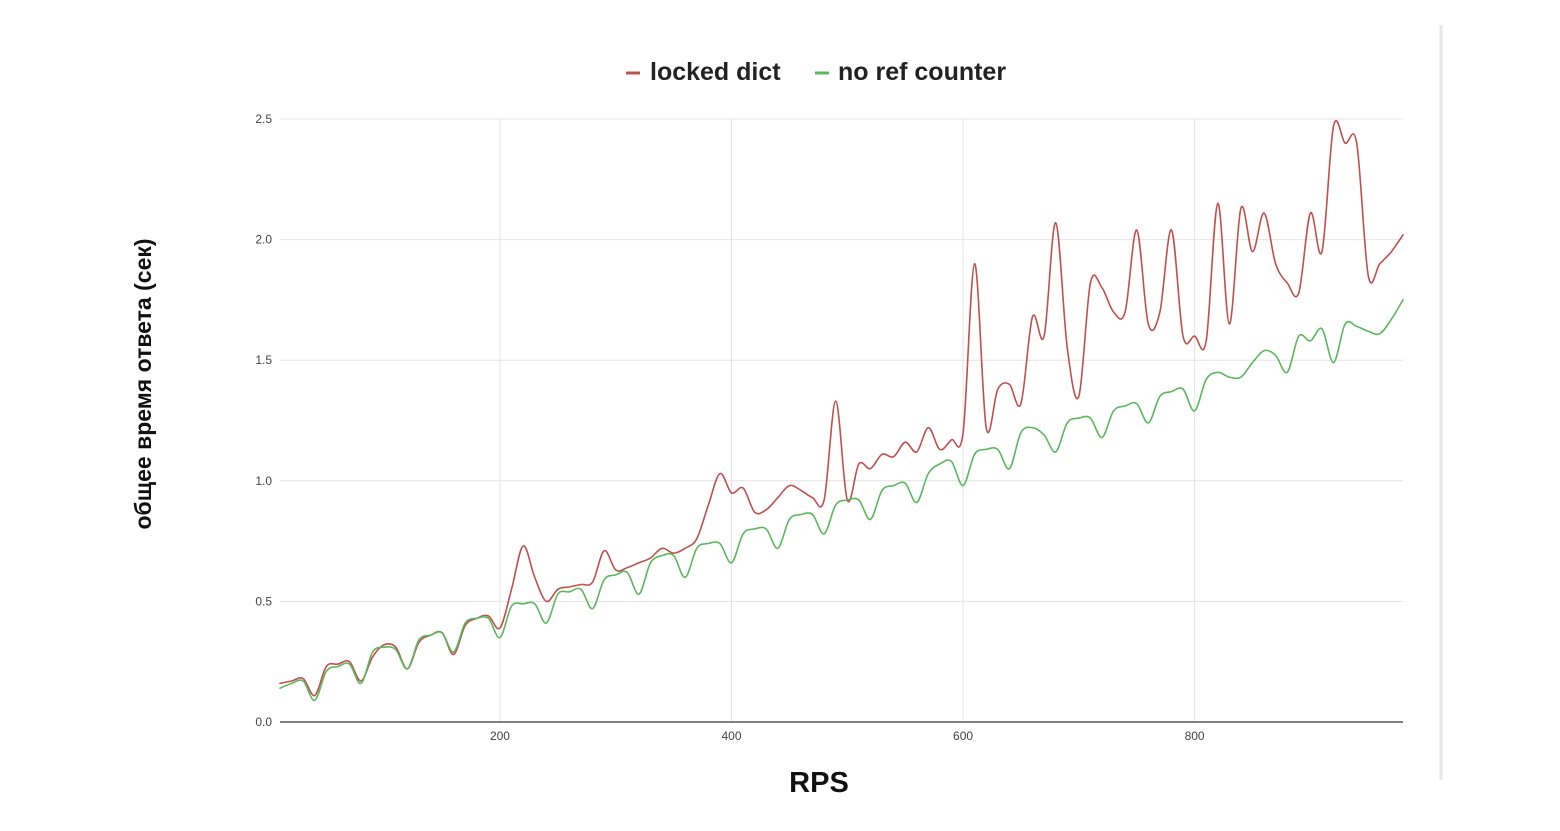 The height and width of the screenshot is (831, 1560). What do you see at coordinates (143, 383) in the screenshot?
I see `y-axis-title: общее время ответа (сек)` at bounding box center [143, 383].